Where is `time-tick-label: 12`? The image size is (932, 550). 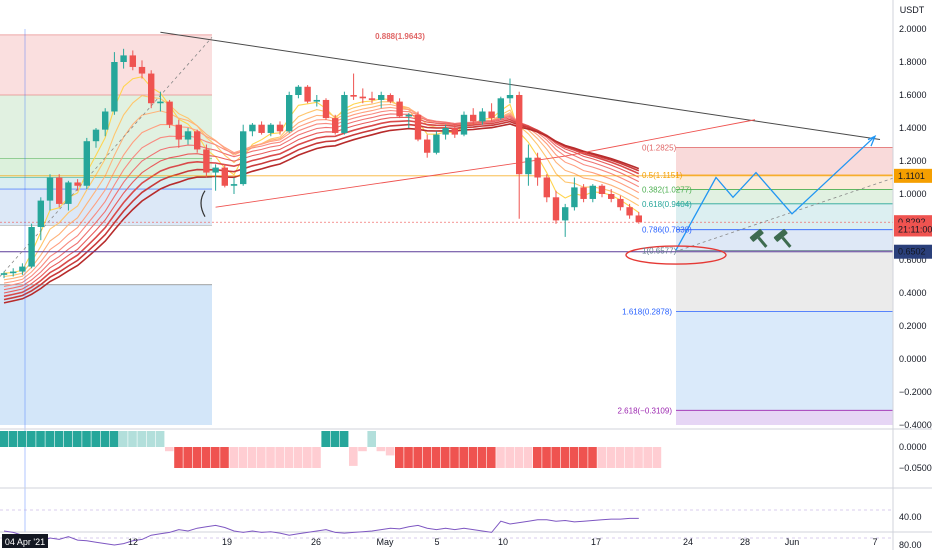
time-tick-label: 12 is located at coordinates (133, 542).